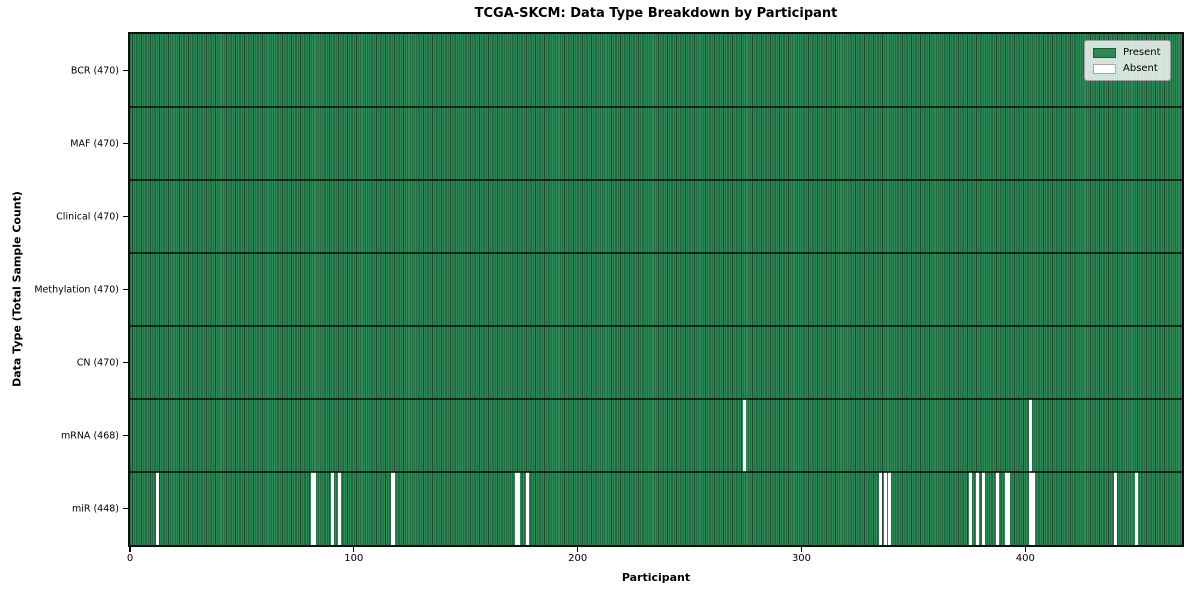  What do you see at coordinates (76, 289) in the screenshot?
I see `y-tick-label-Methylation: Methylation (470)` at bounding box center [76, 289].